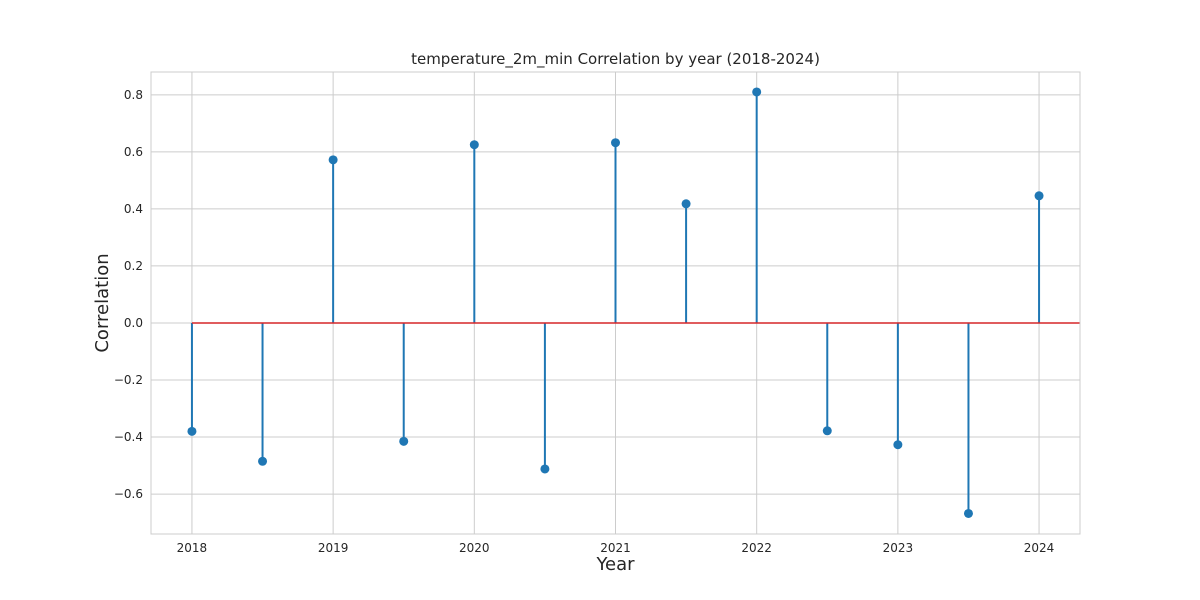 The image size is (1200, 600). Describe the element at coordinates (133, 323) in the screenshot. I see `y-tick-label: 0.0` at that location.